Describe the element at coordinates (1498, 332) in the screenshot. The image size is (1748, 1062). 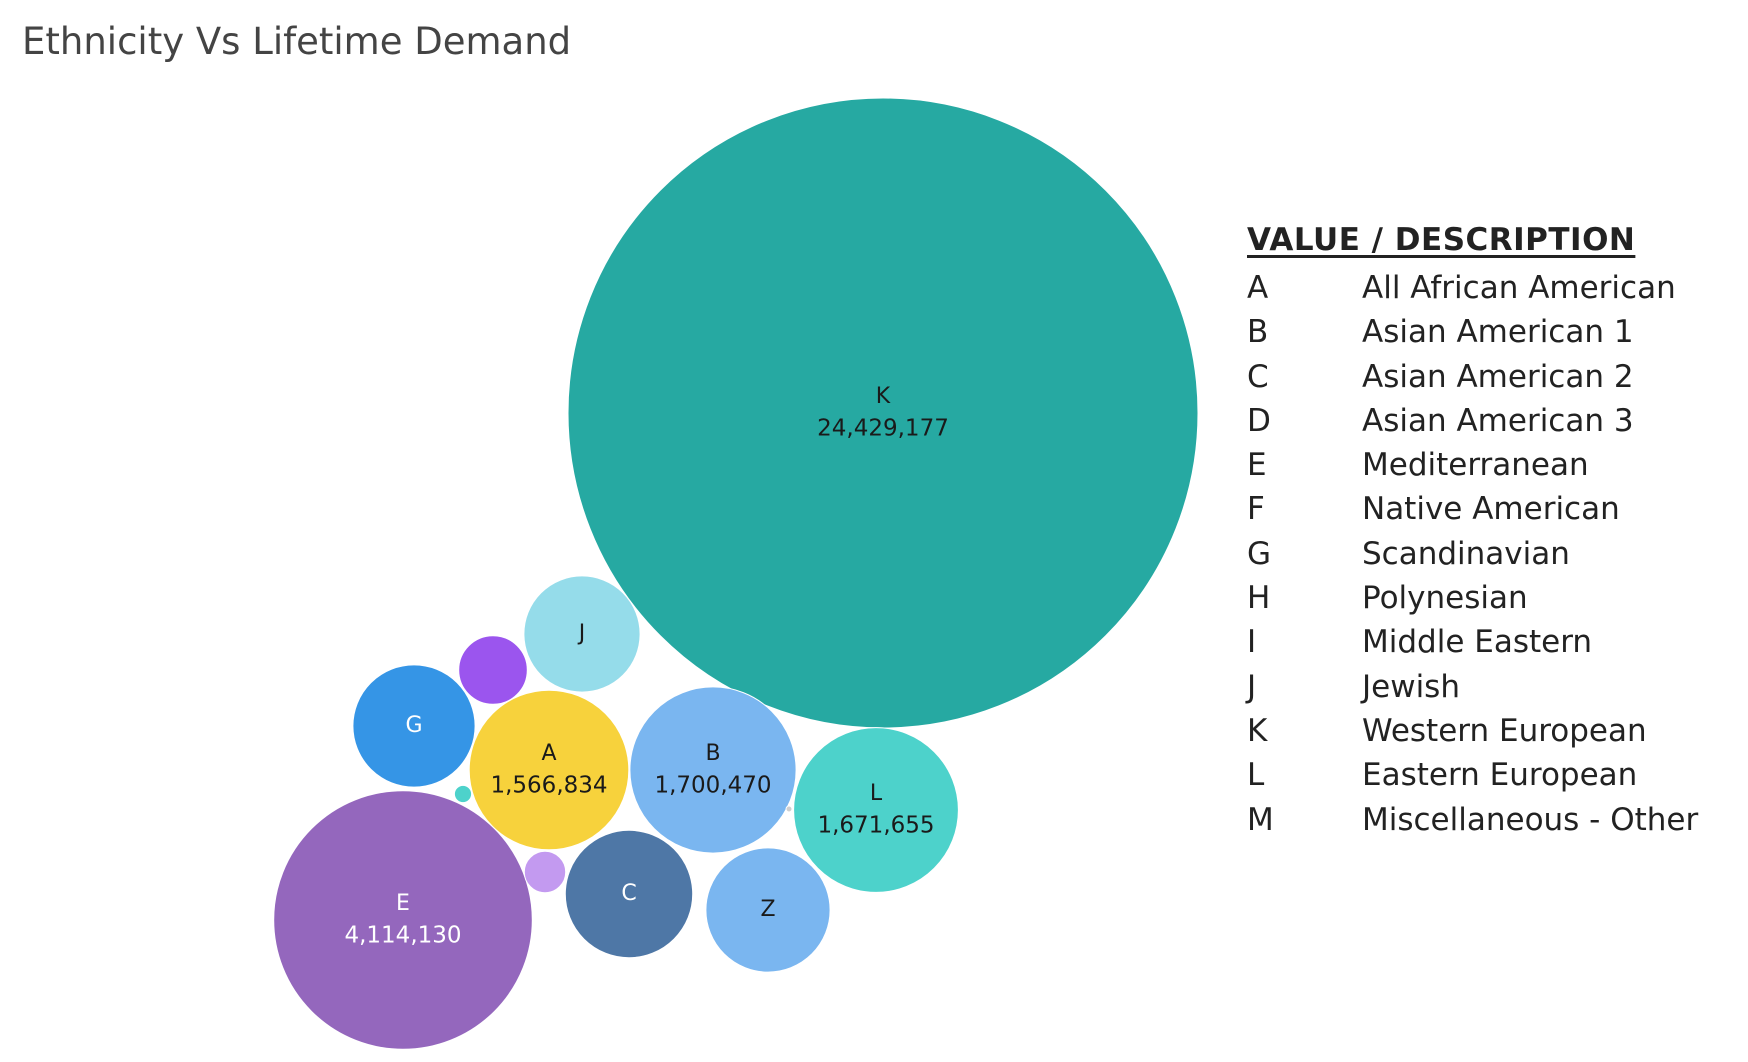
I see `legend-description: Asian American 1` at that location.